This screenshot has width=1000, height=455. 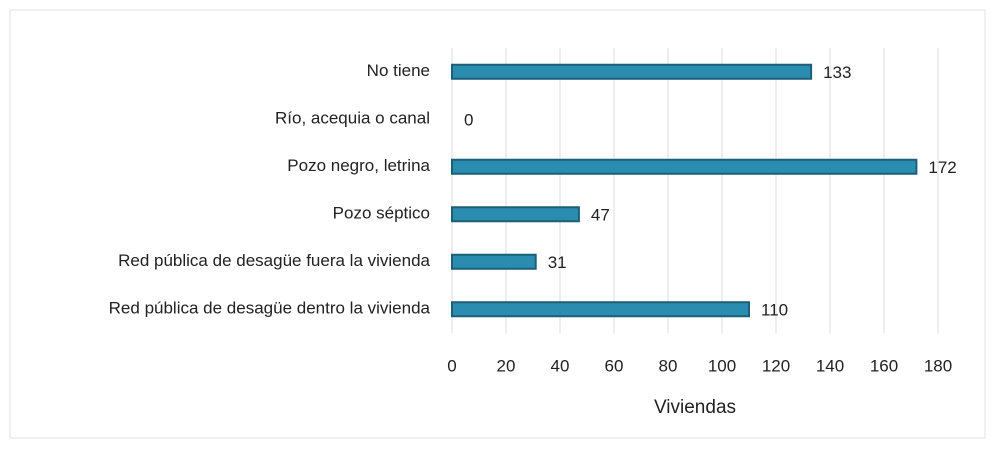 What do you see at coordinates (468, 120) in the screenshot?
I see `data-label: 0` at bounding box center [468, 120].